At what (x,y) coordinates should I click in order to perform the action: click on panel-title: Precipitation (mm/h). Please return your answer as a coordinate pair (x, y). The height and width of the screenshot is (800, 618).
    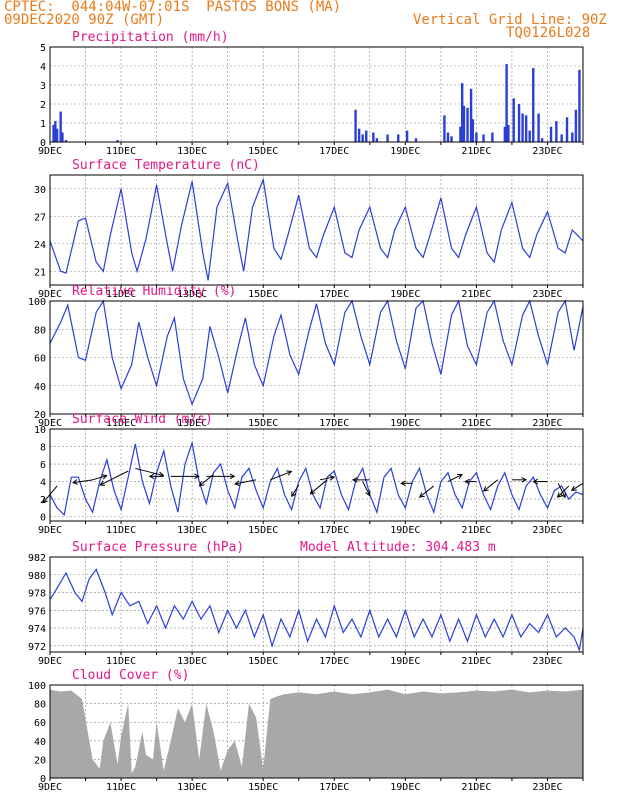
    Looking at the image, I should click on (150, 37).